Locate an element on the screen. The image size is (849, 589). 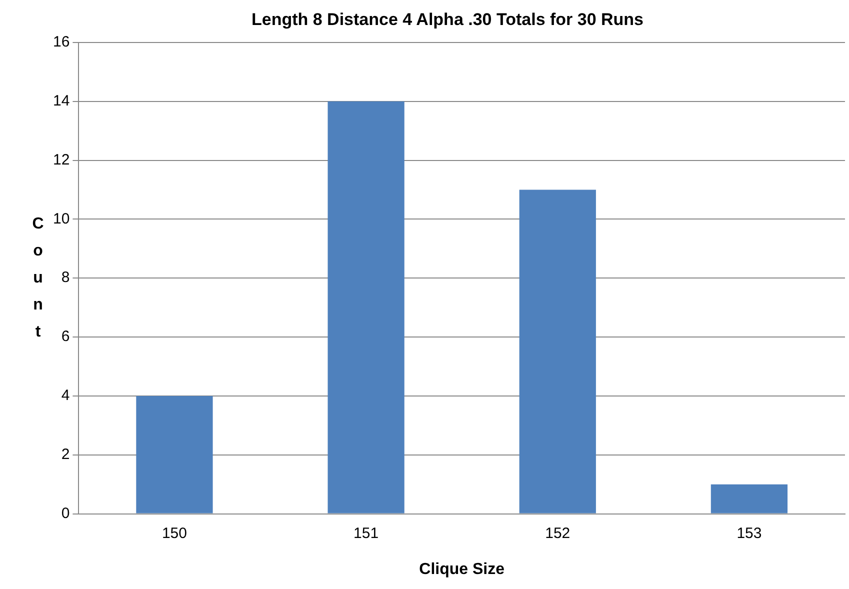
y-tick-label: 4 is located at coordinates (65, 395).